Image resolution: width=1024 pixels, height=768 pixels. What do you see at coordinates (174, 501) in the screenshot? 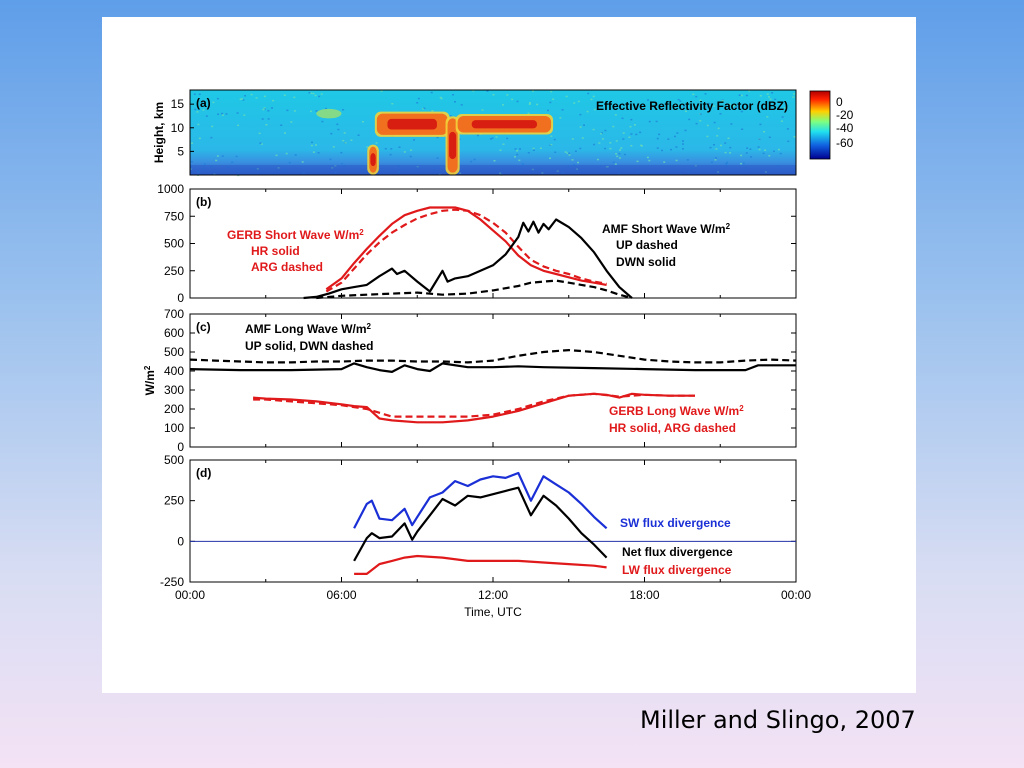
I see `panel-d-y-tick-label: 250` at bounding box center [174, 501].